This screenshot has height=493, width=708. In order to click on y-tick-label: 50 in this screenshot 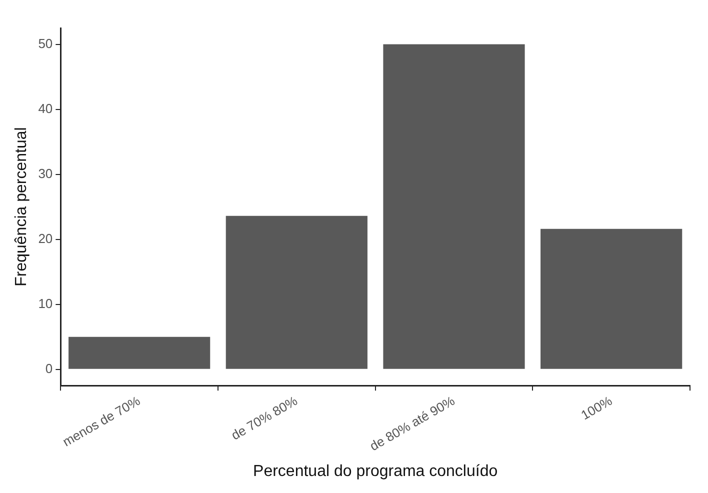, I will do `click(45, 43)`.